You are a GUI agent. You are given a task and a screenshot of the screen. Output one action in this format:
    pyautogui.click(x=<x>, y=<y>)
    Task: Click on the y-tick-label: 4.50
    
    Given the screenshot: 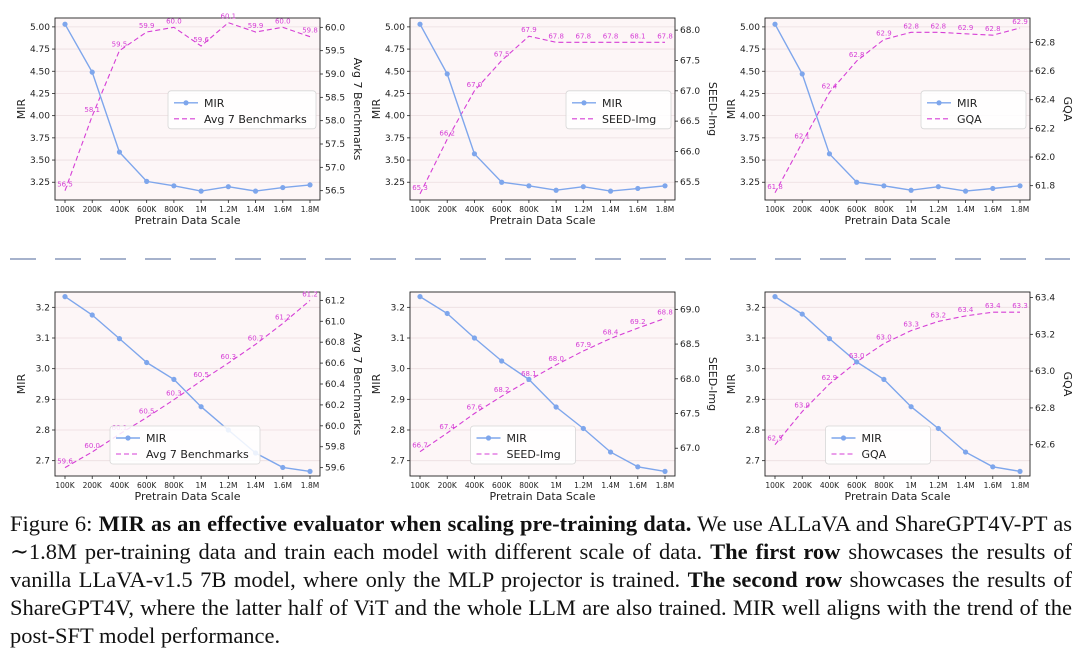 What is the action you would take?
    pyautogui.click(x=40, y=72)
    